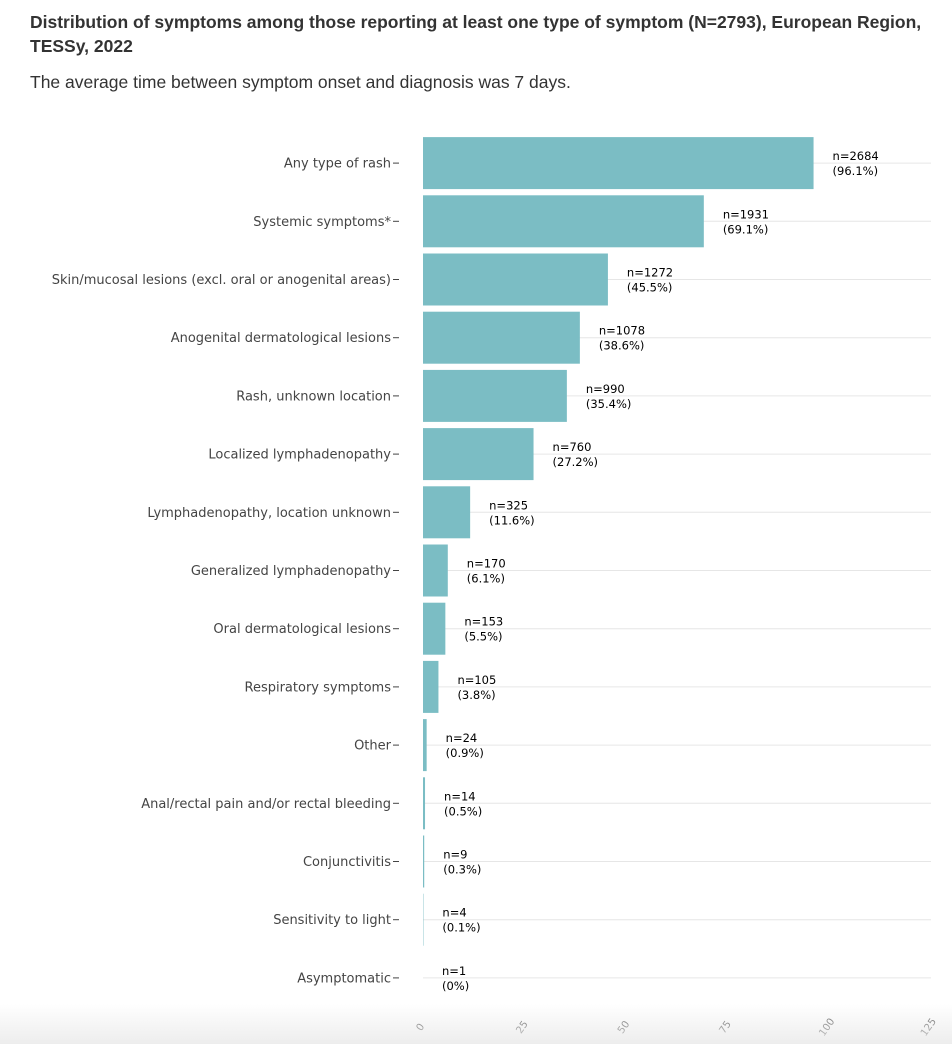 This screenshot has height=1044, width=952. I want to click on x-tick-label: 75, so click(726, 1027).